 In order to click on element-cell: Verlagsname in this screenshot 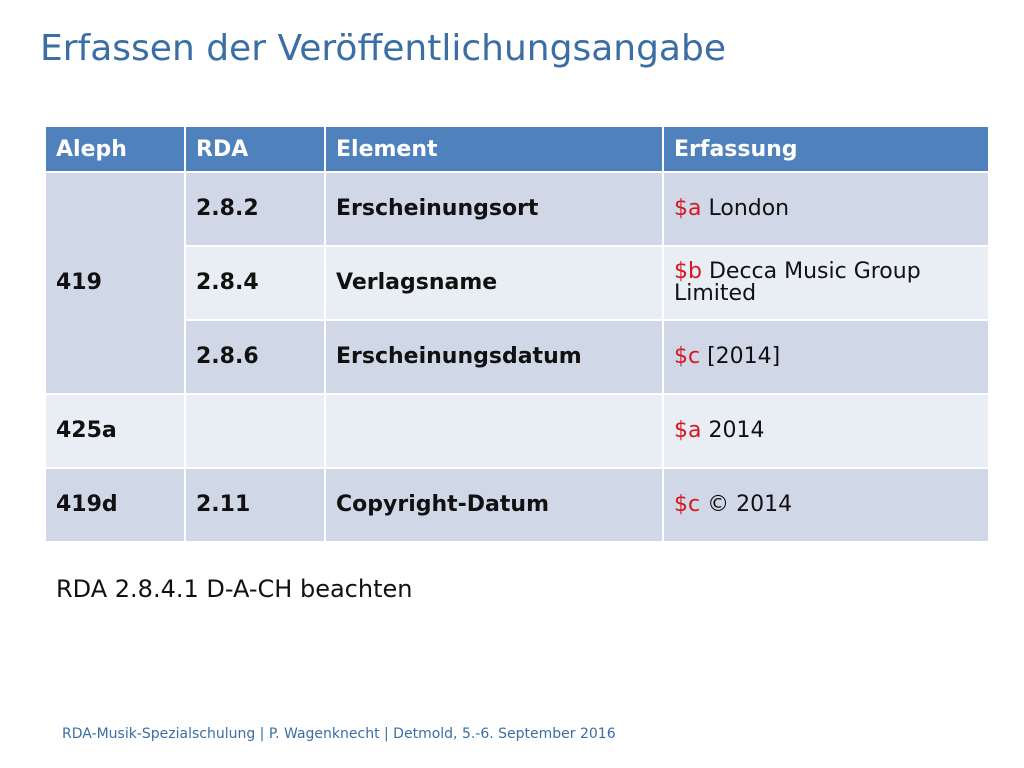, I will do `click(494, 283)`.